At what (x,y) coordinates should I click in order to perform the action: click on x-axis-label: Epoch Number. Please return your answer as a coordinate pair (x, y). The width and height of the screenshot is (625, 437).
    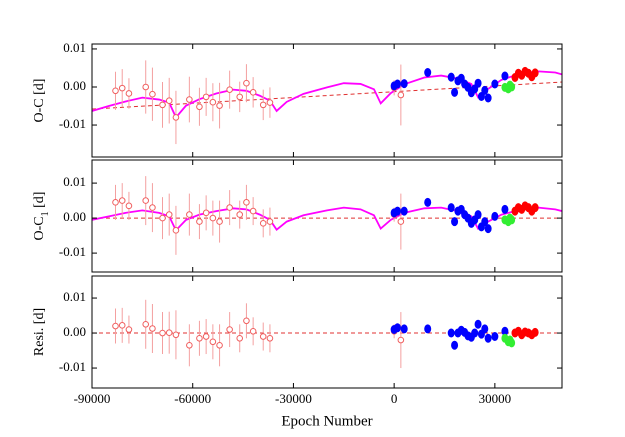
    Looking at the image, I should click on (326, 421).